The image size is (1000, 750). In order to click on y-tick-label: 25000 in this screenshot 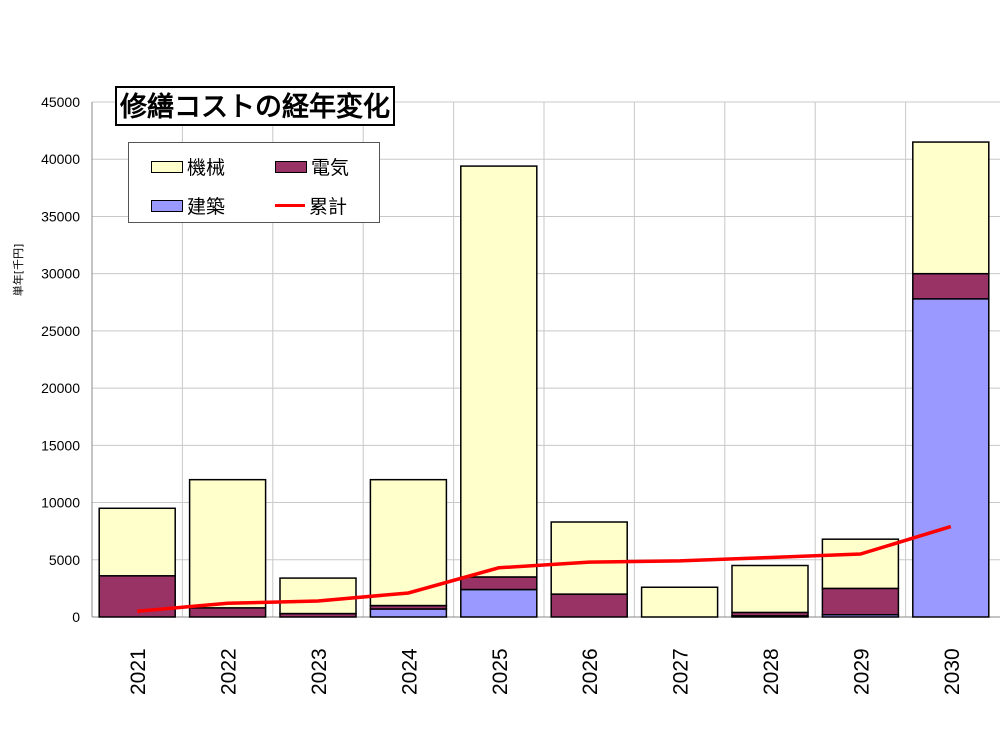, I will do `click(60, 331)`.